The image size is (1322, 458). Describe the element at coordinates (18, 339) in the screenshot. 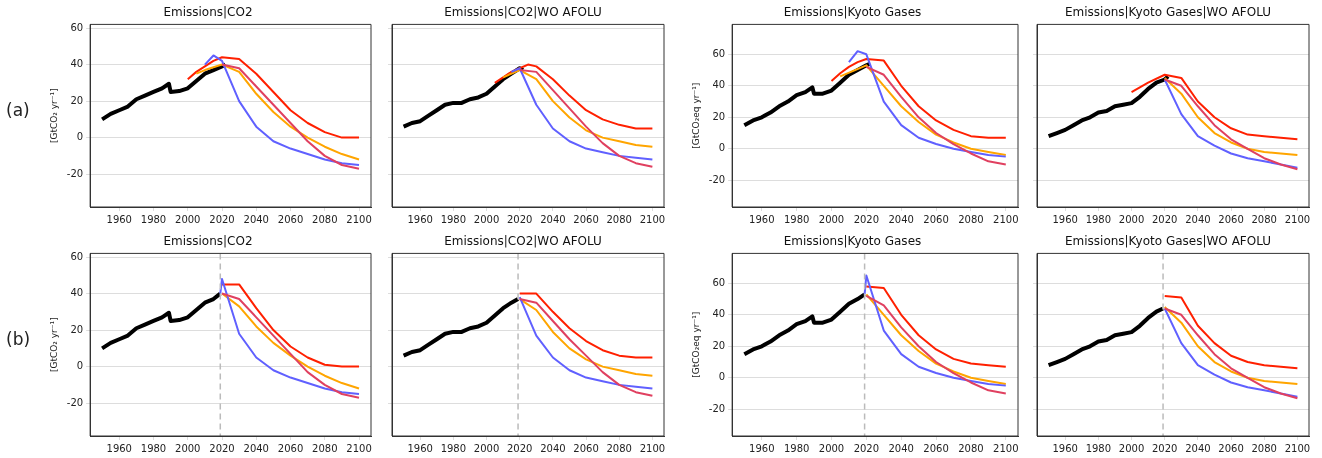

I see `text: (b)` at that location.